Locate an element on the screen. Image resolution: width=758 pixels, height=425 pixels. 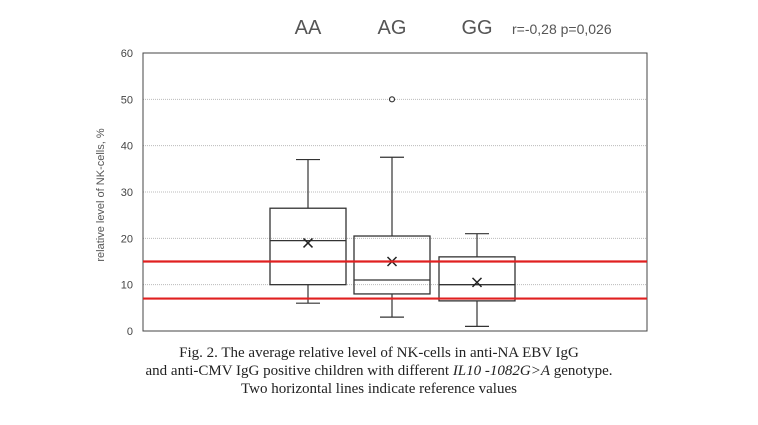
y-axis-ticks: 0 10 20 30 40 50 60 is located at coordinates (127, 193).